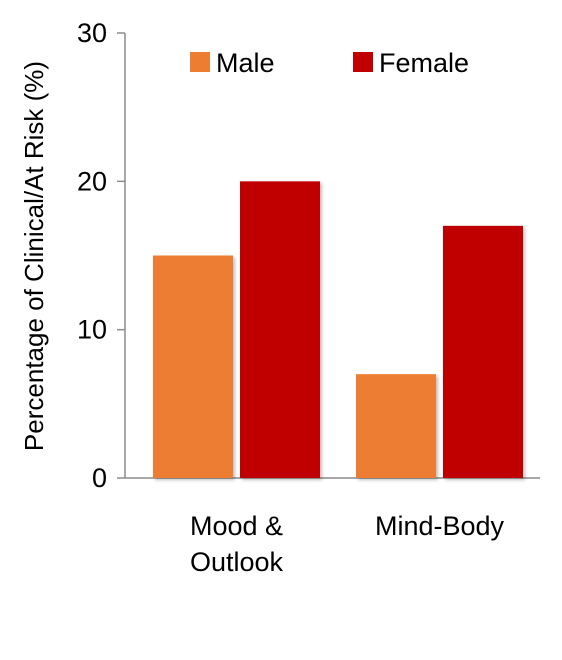 The image size is (562, 660). Describe the element at coordinates (200, 62) in the screenshot. I see `legend-swatch-male` at that location.